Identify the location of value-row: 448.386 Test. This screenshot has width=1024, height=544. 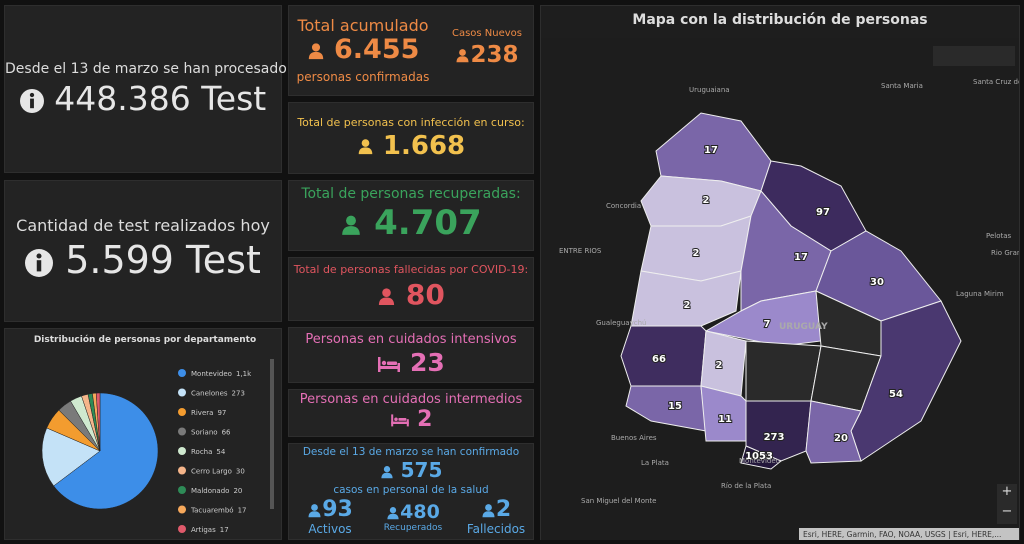
(143, 98).